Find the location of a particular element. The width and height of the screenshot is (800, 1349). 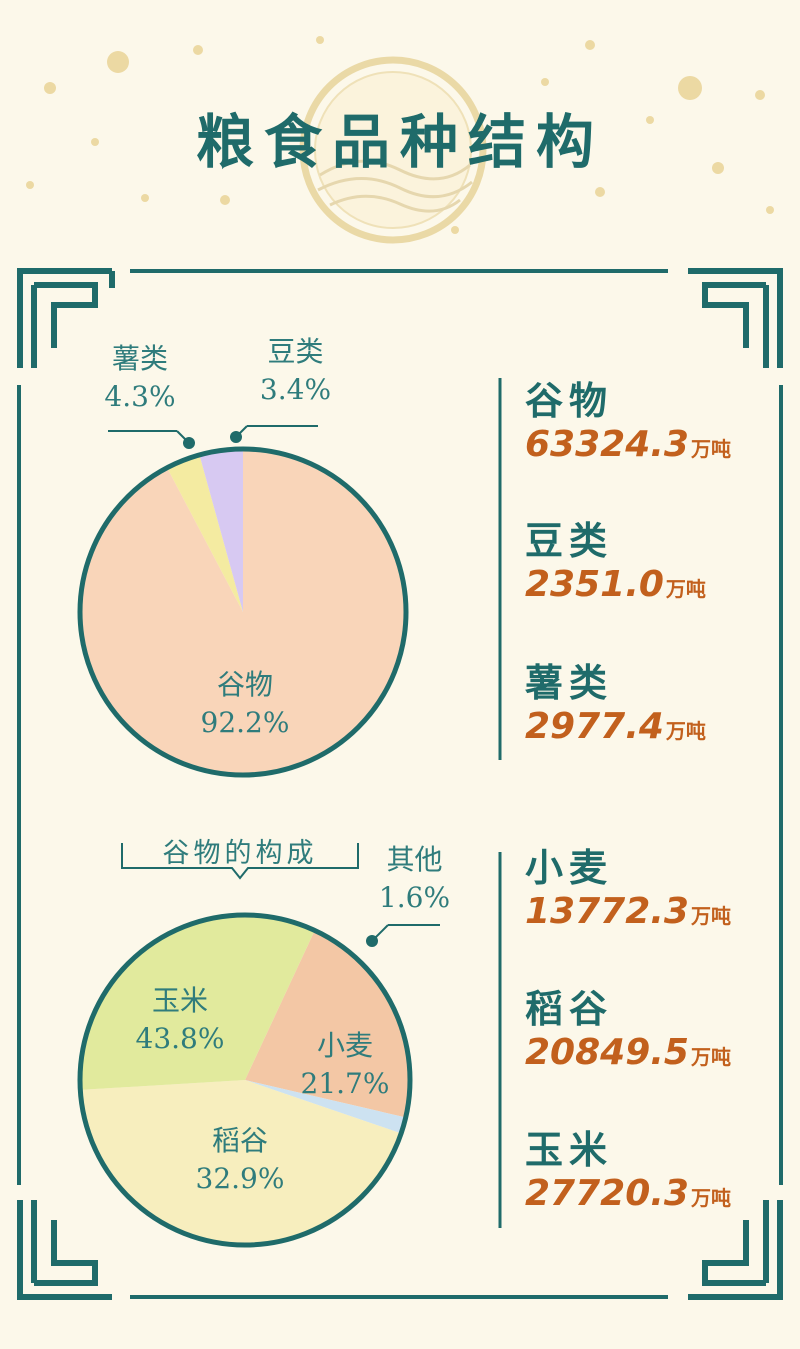

item-name: 豆类 is located at coordinates (569, 540).